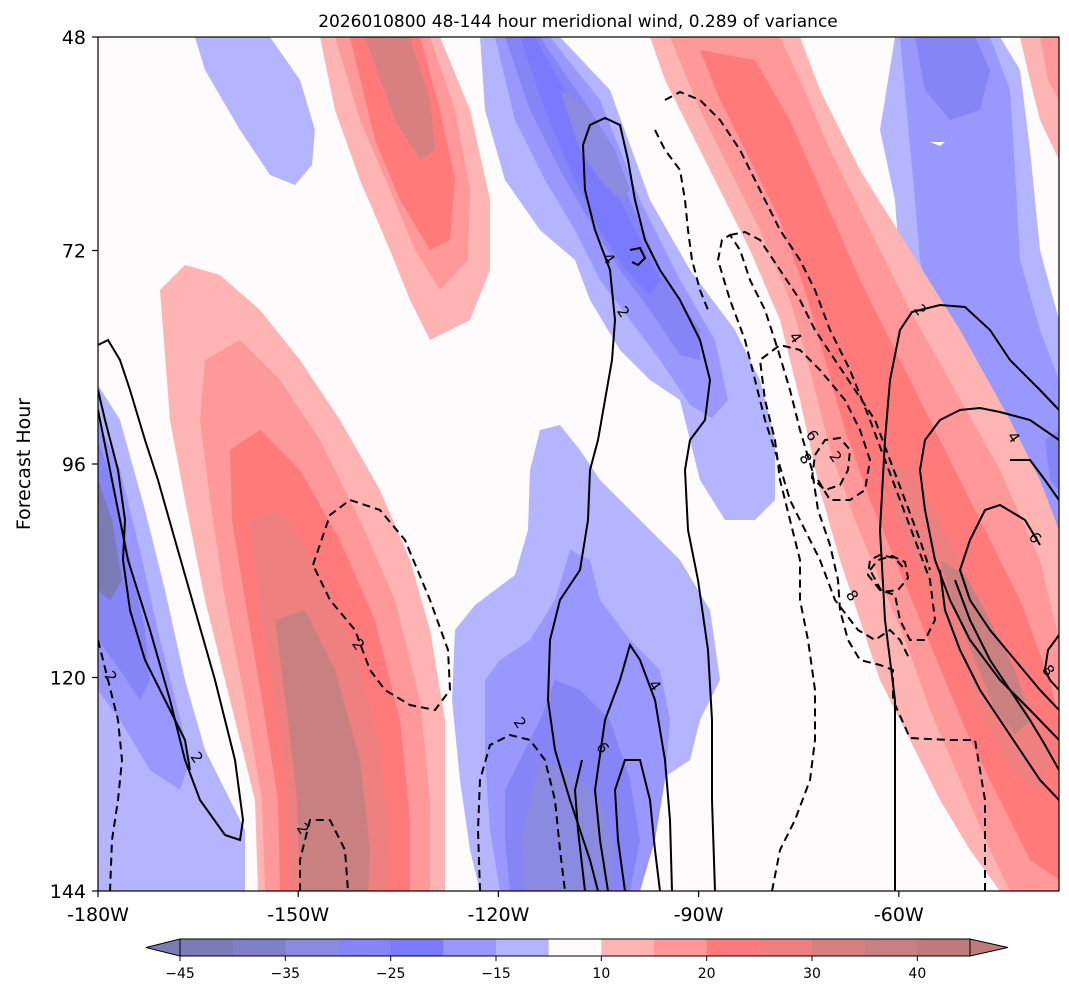 The image size is (1069, 997). What do you see at coordinates (899, 915) in the screenshot?
I see `x-tick-label-4: -60W` at bounding box center [899, 915].